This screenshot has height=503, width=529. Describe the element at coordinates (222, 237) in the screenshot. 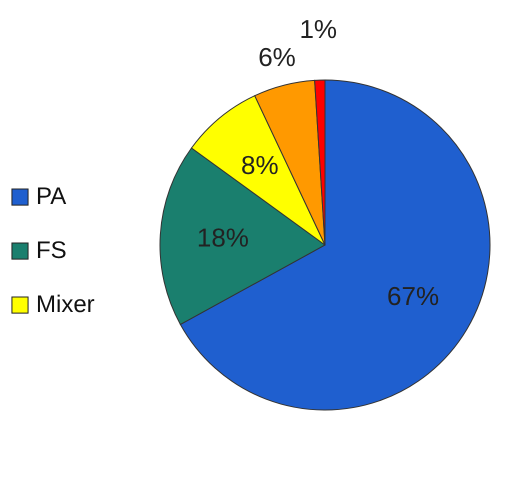

I see `data-label: 18%` at that location.